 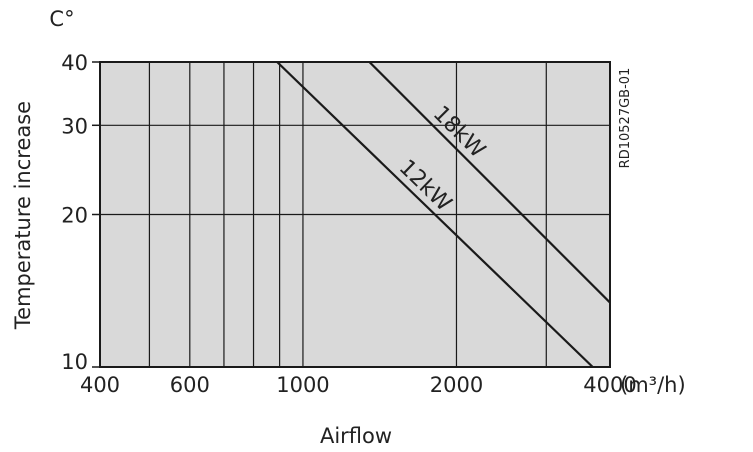 What do you see at coordinates (23, 215) in the screenshot?
I see `y-axis-title: Temperature increase` at bounding box center [23, 215].